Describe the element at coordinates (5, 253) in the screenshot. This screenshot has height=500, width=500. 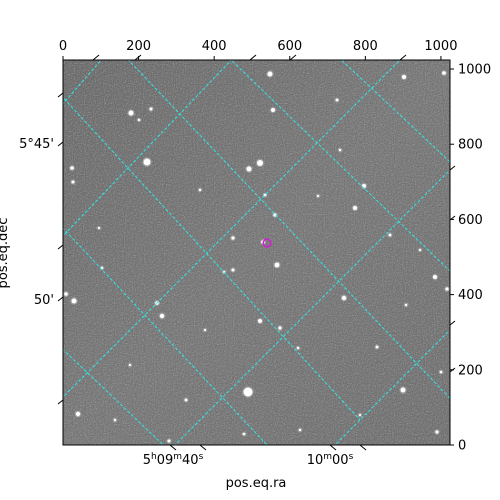
I see `y-axis-label: pos.eq.dec` at that location.